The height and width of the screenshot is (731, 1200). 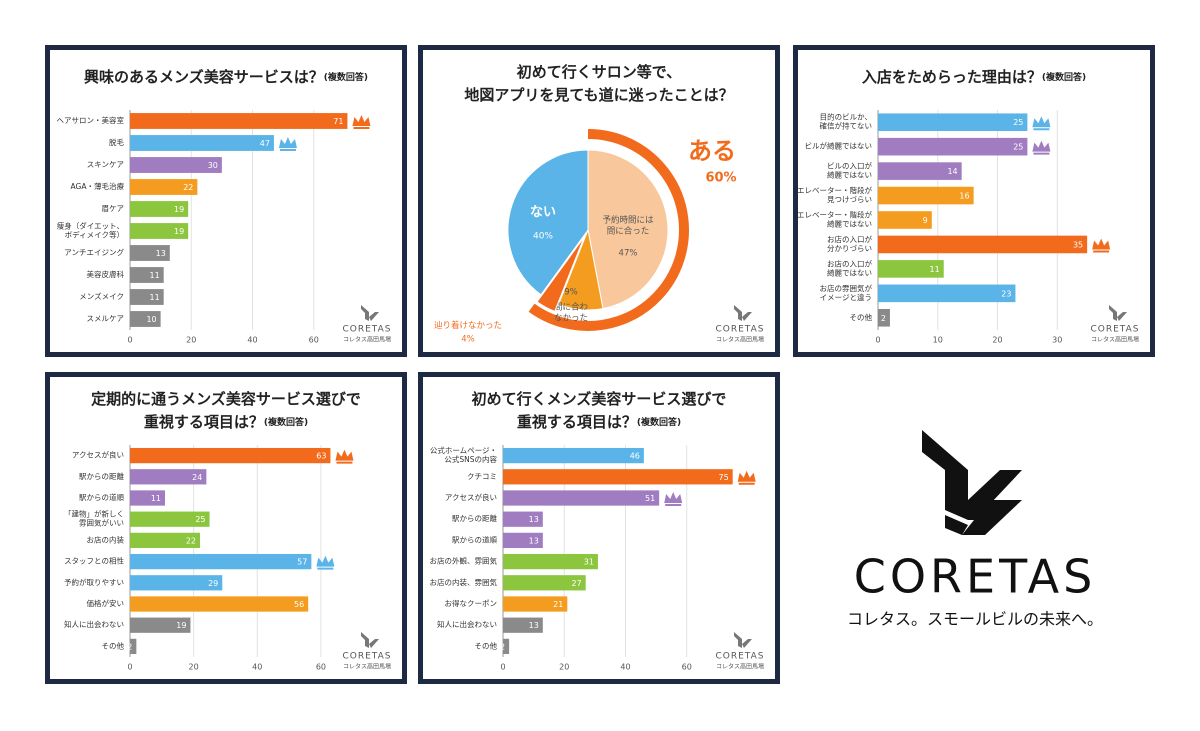 I want to click on category-label: 眉ケア, so click(x=113, y=208).